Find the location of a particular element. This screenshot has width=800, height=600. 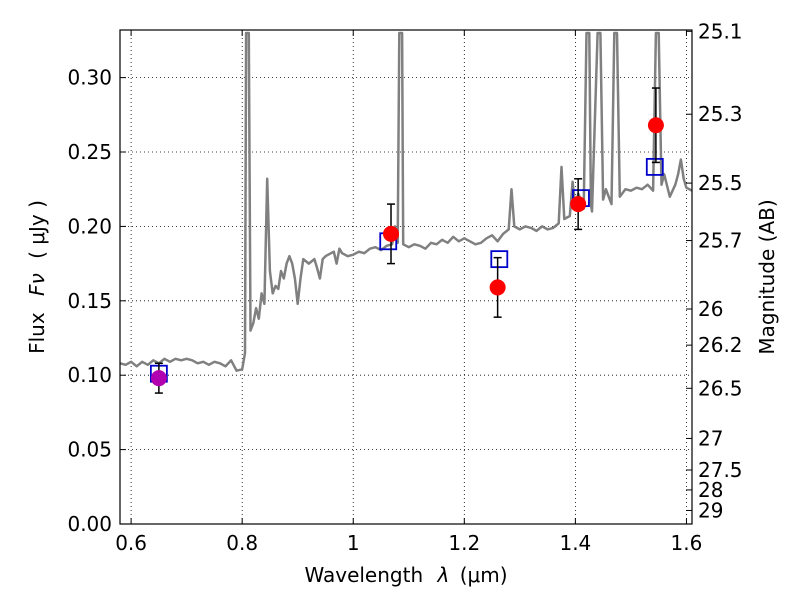

y-axis-left: 0.00 0.05 0.10 0.15 0.20 0.25 0.30 is located at coordinates (96, 301).